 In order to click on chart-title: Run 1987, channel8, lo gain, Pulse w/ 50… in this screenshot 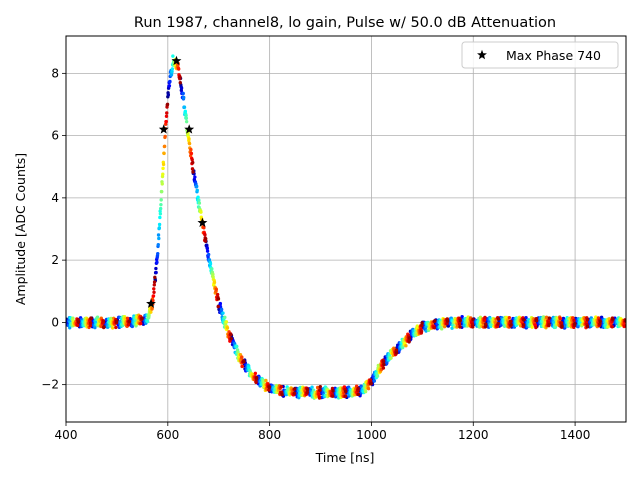, I will do `click(345, 23)`.